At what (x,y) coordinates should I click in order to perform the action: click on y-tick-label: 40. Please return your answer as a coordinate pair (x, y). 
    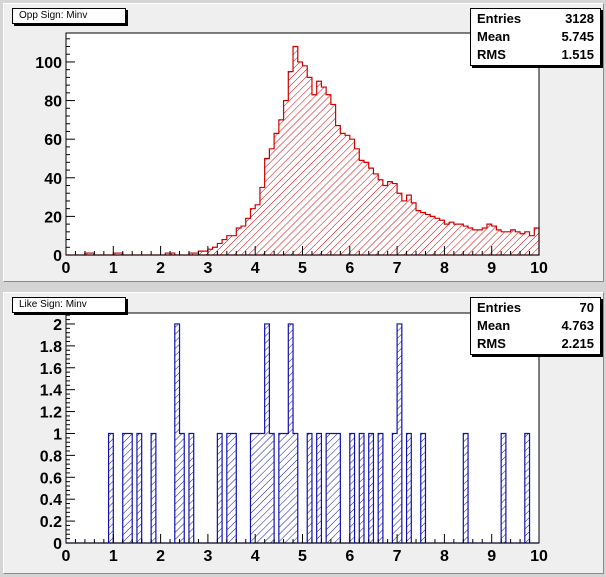
    Looking at the image, I should click on (53, 179).